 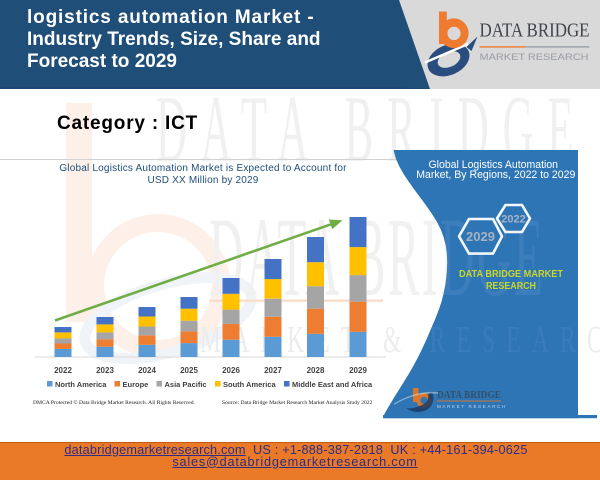 I want to click on svg-text: DATA BRIDGE MARKET, so click(x=511, y=274).